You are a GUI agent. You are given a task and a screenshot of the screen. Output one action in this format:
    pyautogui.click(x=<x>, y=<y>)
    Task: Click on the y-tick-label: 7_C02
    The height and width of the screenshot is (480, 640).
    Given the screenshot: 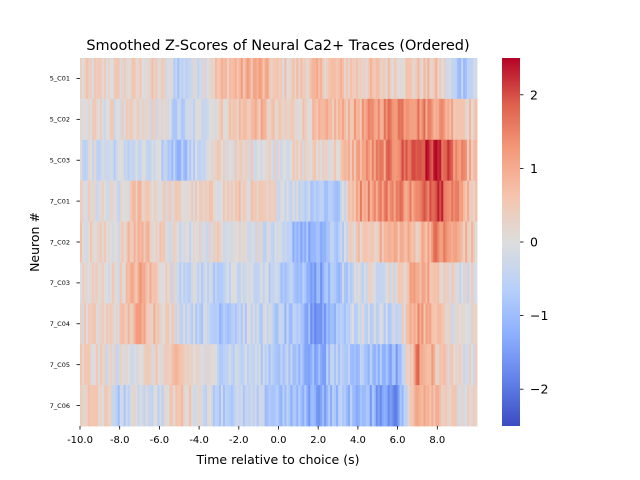 What is the action you would take?
    pyautogui.click(x=60, y=242)
    